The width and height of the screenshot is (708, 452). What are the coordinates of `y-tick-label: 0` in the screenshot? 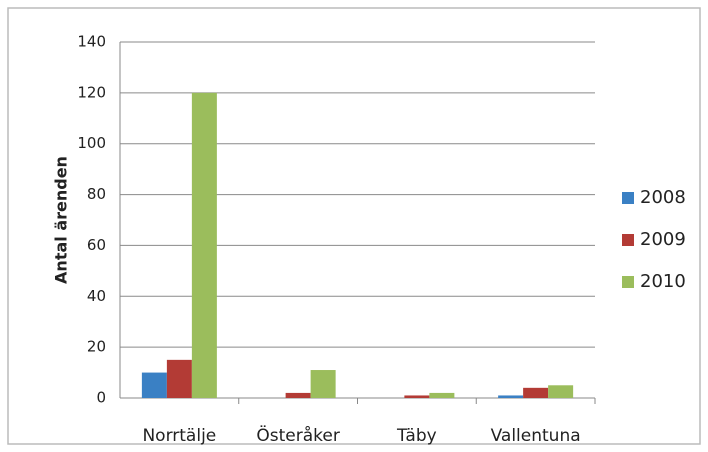 It's located at (101, 398).